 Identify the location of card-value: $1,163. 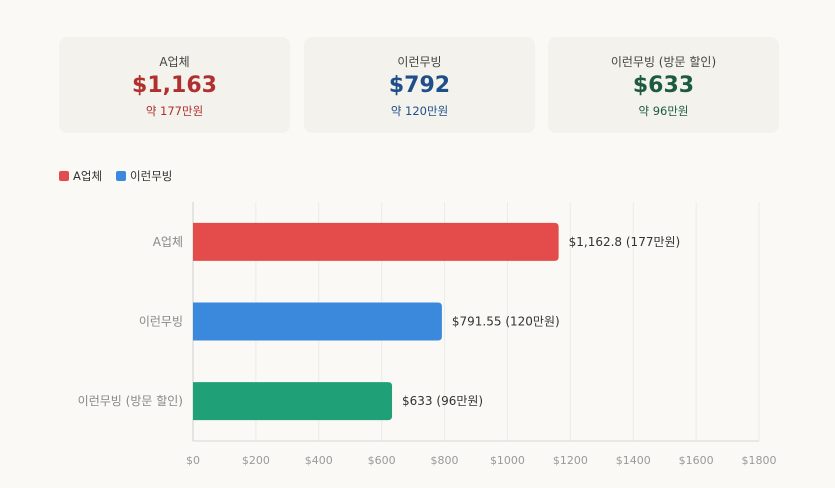
(174, 85).